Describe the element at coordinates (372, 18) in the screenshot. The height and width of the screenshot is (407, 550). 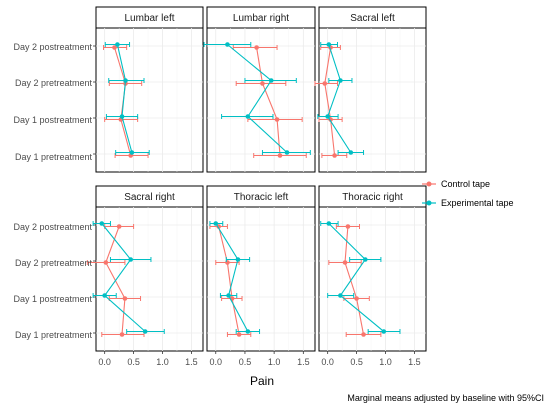
I see `facet-title: Sacral left` at that location.